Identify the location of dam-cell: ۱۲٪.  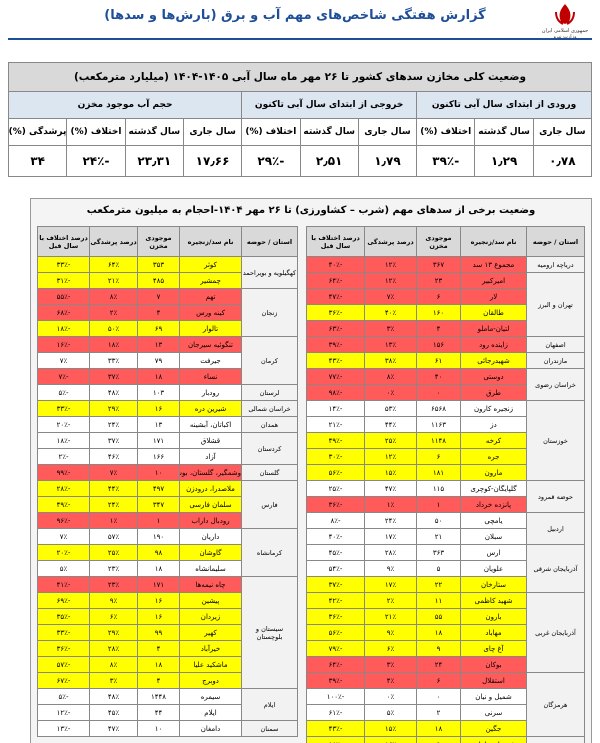
(390, 456).